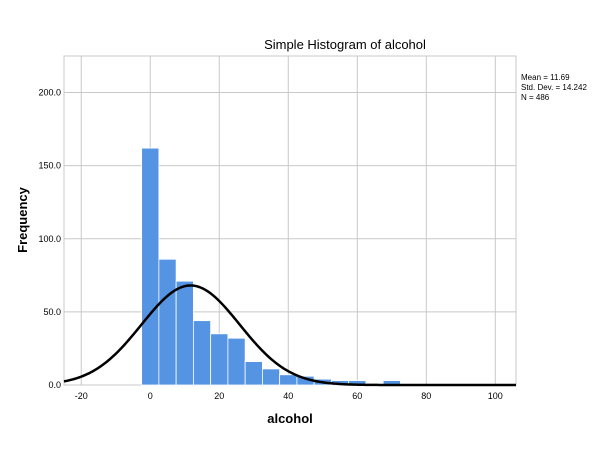  What do you see at coordinates (426, 396) in the screenshot?
I see `x-tick-label: 80` at bounding box center [426, 396].